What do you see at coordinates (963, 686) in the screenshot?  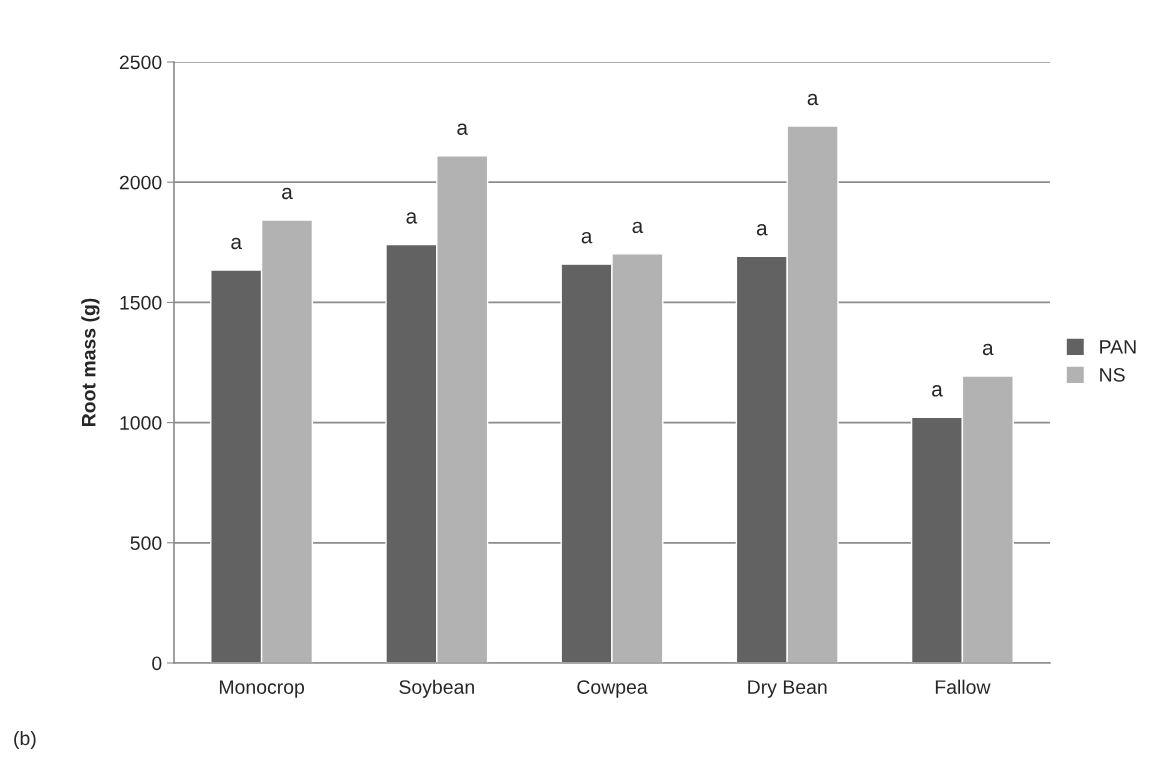 I see `x-tick-label: Fallow` at bounding box center [963, 686].